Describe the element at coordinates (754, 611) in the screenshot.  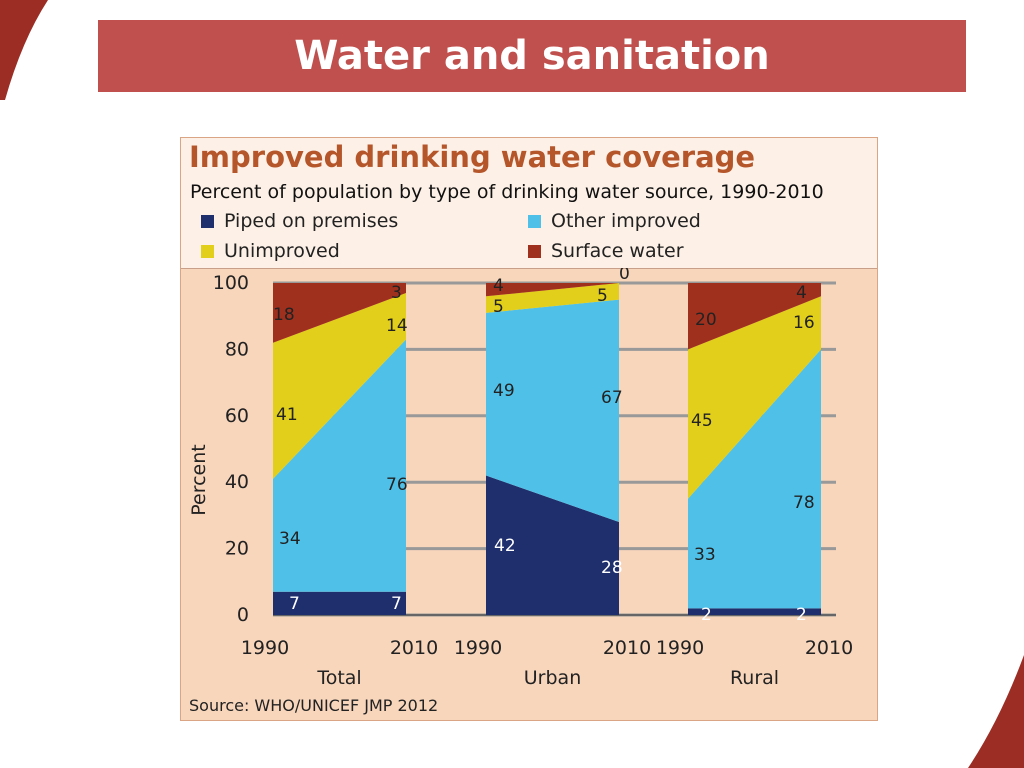
I see `area-rural-piped-on-premises` at that location.